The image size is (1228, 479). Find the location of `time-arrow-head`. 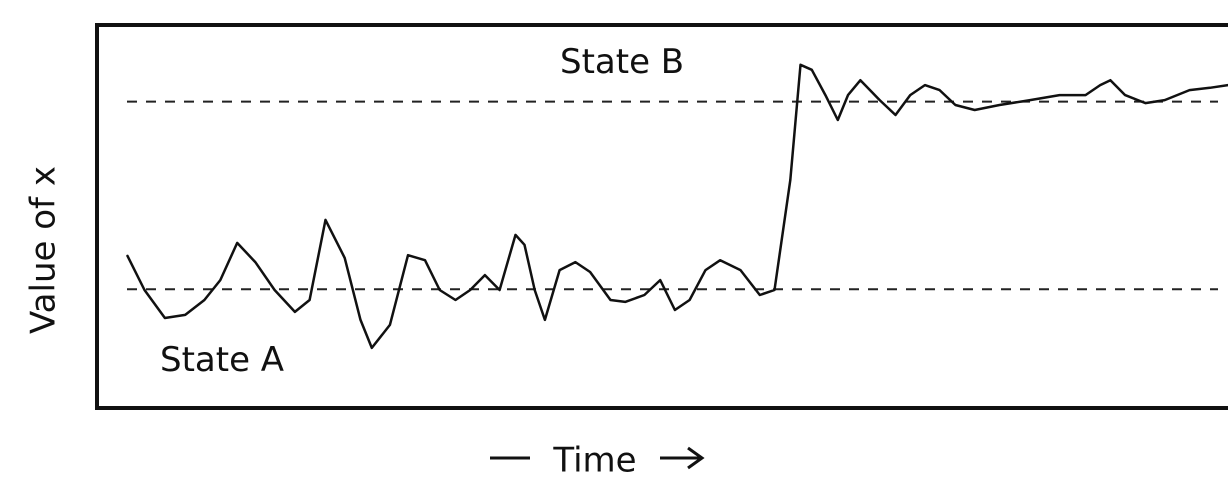

time-arrow-head is located at coordinates (696, 458).